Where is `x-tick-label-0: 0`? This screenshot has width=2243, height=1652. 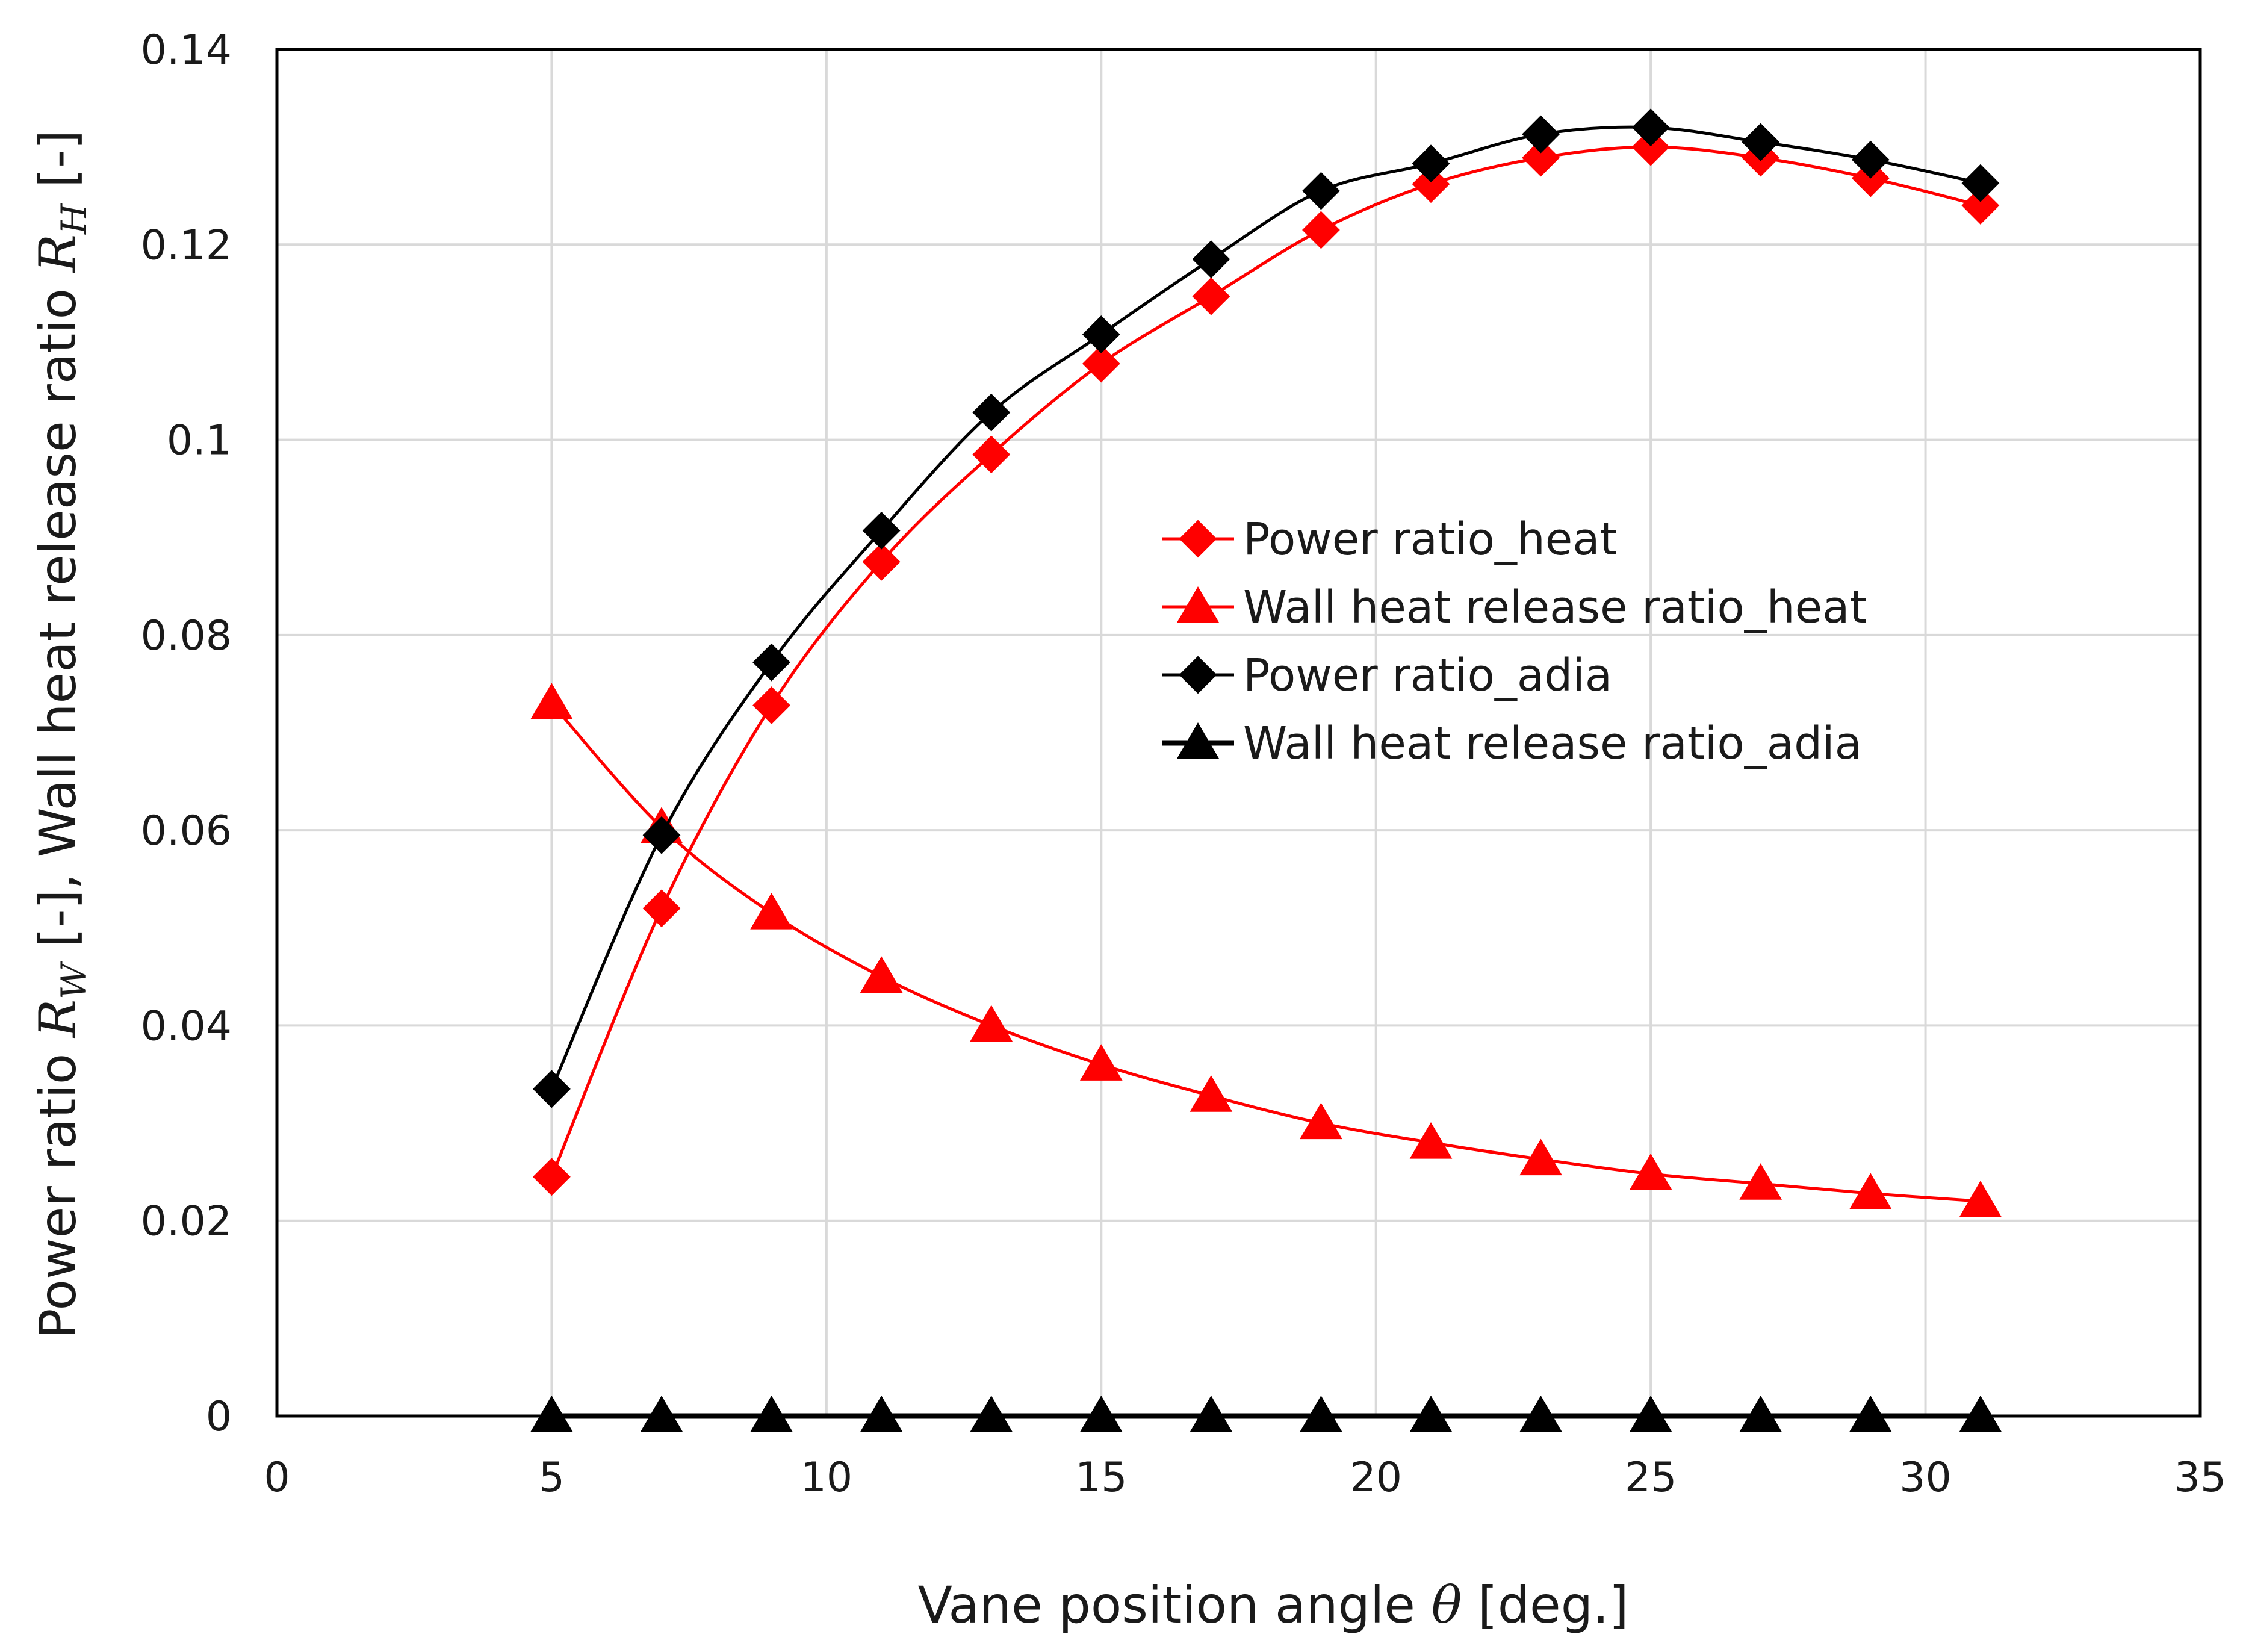 x-tick-label-0: 0 is located at coordinates (277, 1477).